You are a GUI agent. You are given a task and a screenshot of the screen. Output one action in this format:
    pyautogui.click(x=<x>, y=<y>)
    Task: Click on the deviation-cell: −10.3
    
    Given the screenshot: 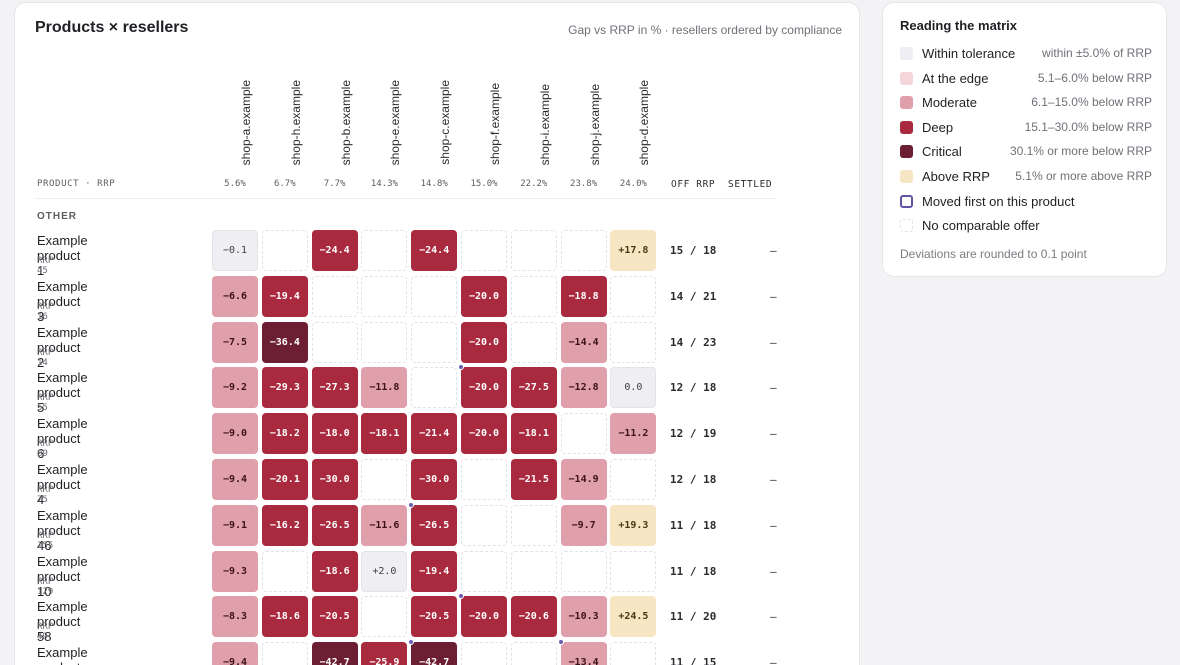 What is the action you would take?
    pyautogui.click(x=583, y=617)
    